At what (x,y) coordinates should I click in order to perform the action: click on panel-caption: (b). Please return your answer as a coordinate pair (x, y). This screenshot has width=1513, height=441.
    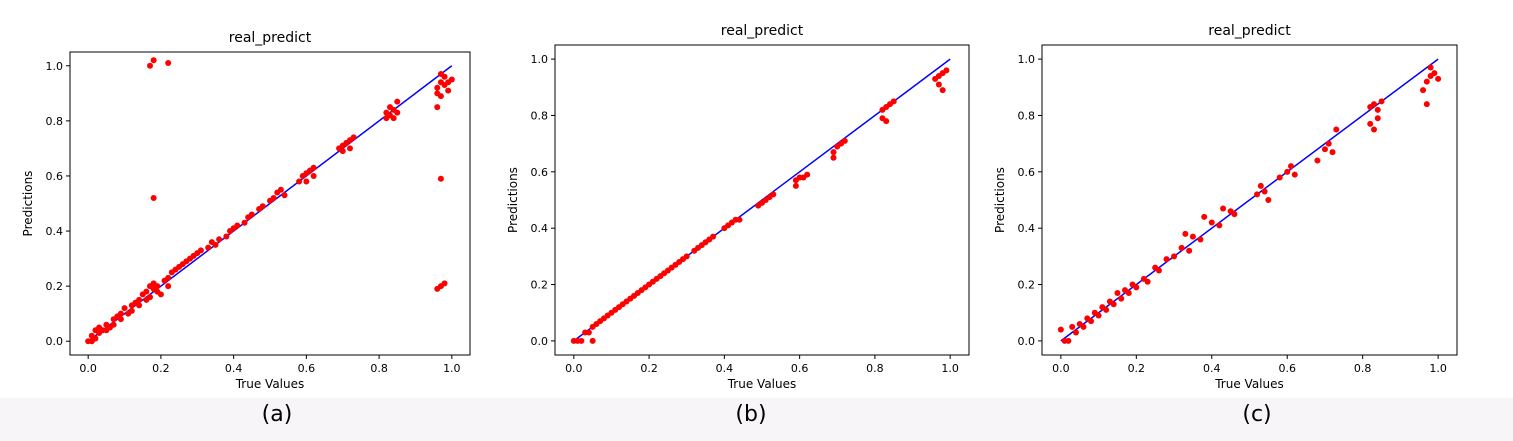
    Looking at the image, I should click on (750, 414).